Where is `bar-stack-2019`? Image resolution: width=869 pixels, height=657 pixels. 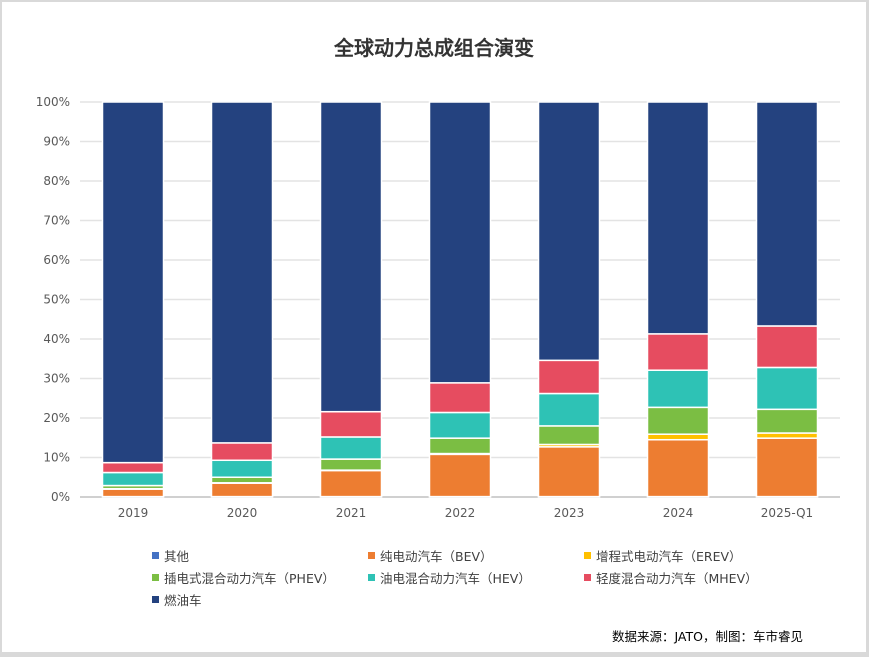 bar-stack-2019 is located at coordinates (133, 299).